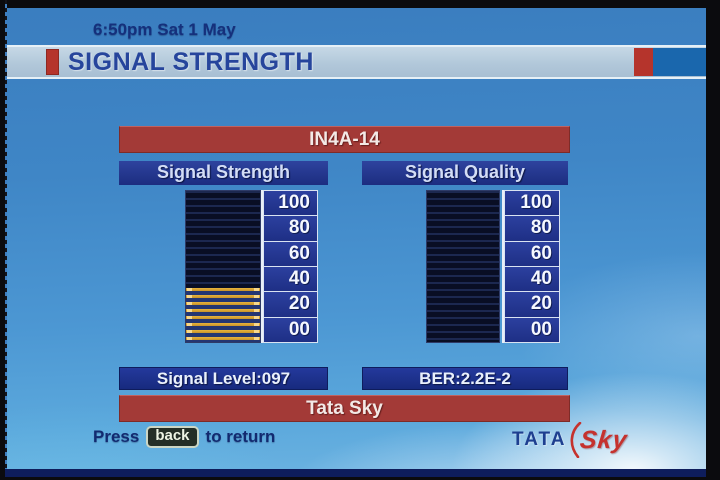  I want to click on signal-strength-scale: 100 80 60 40 20 00, so click(289, 266).